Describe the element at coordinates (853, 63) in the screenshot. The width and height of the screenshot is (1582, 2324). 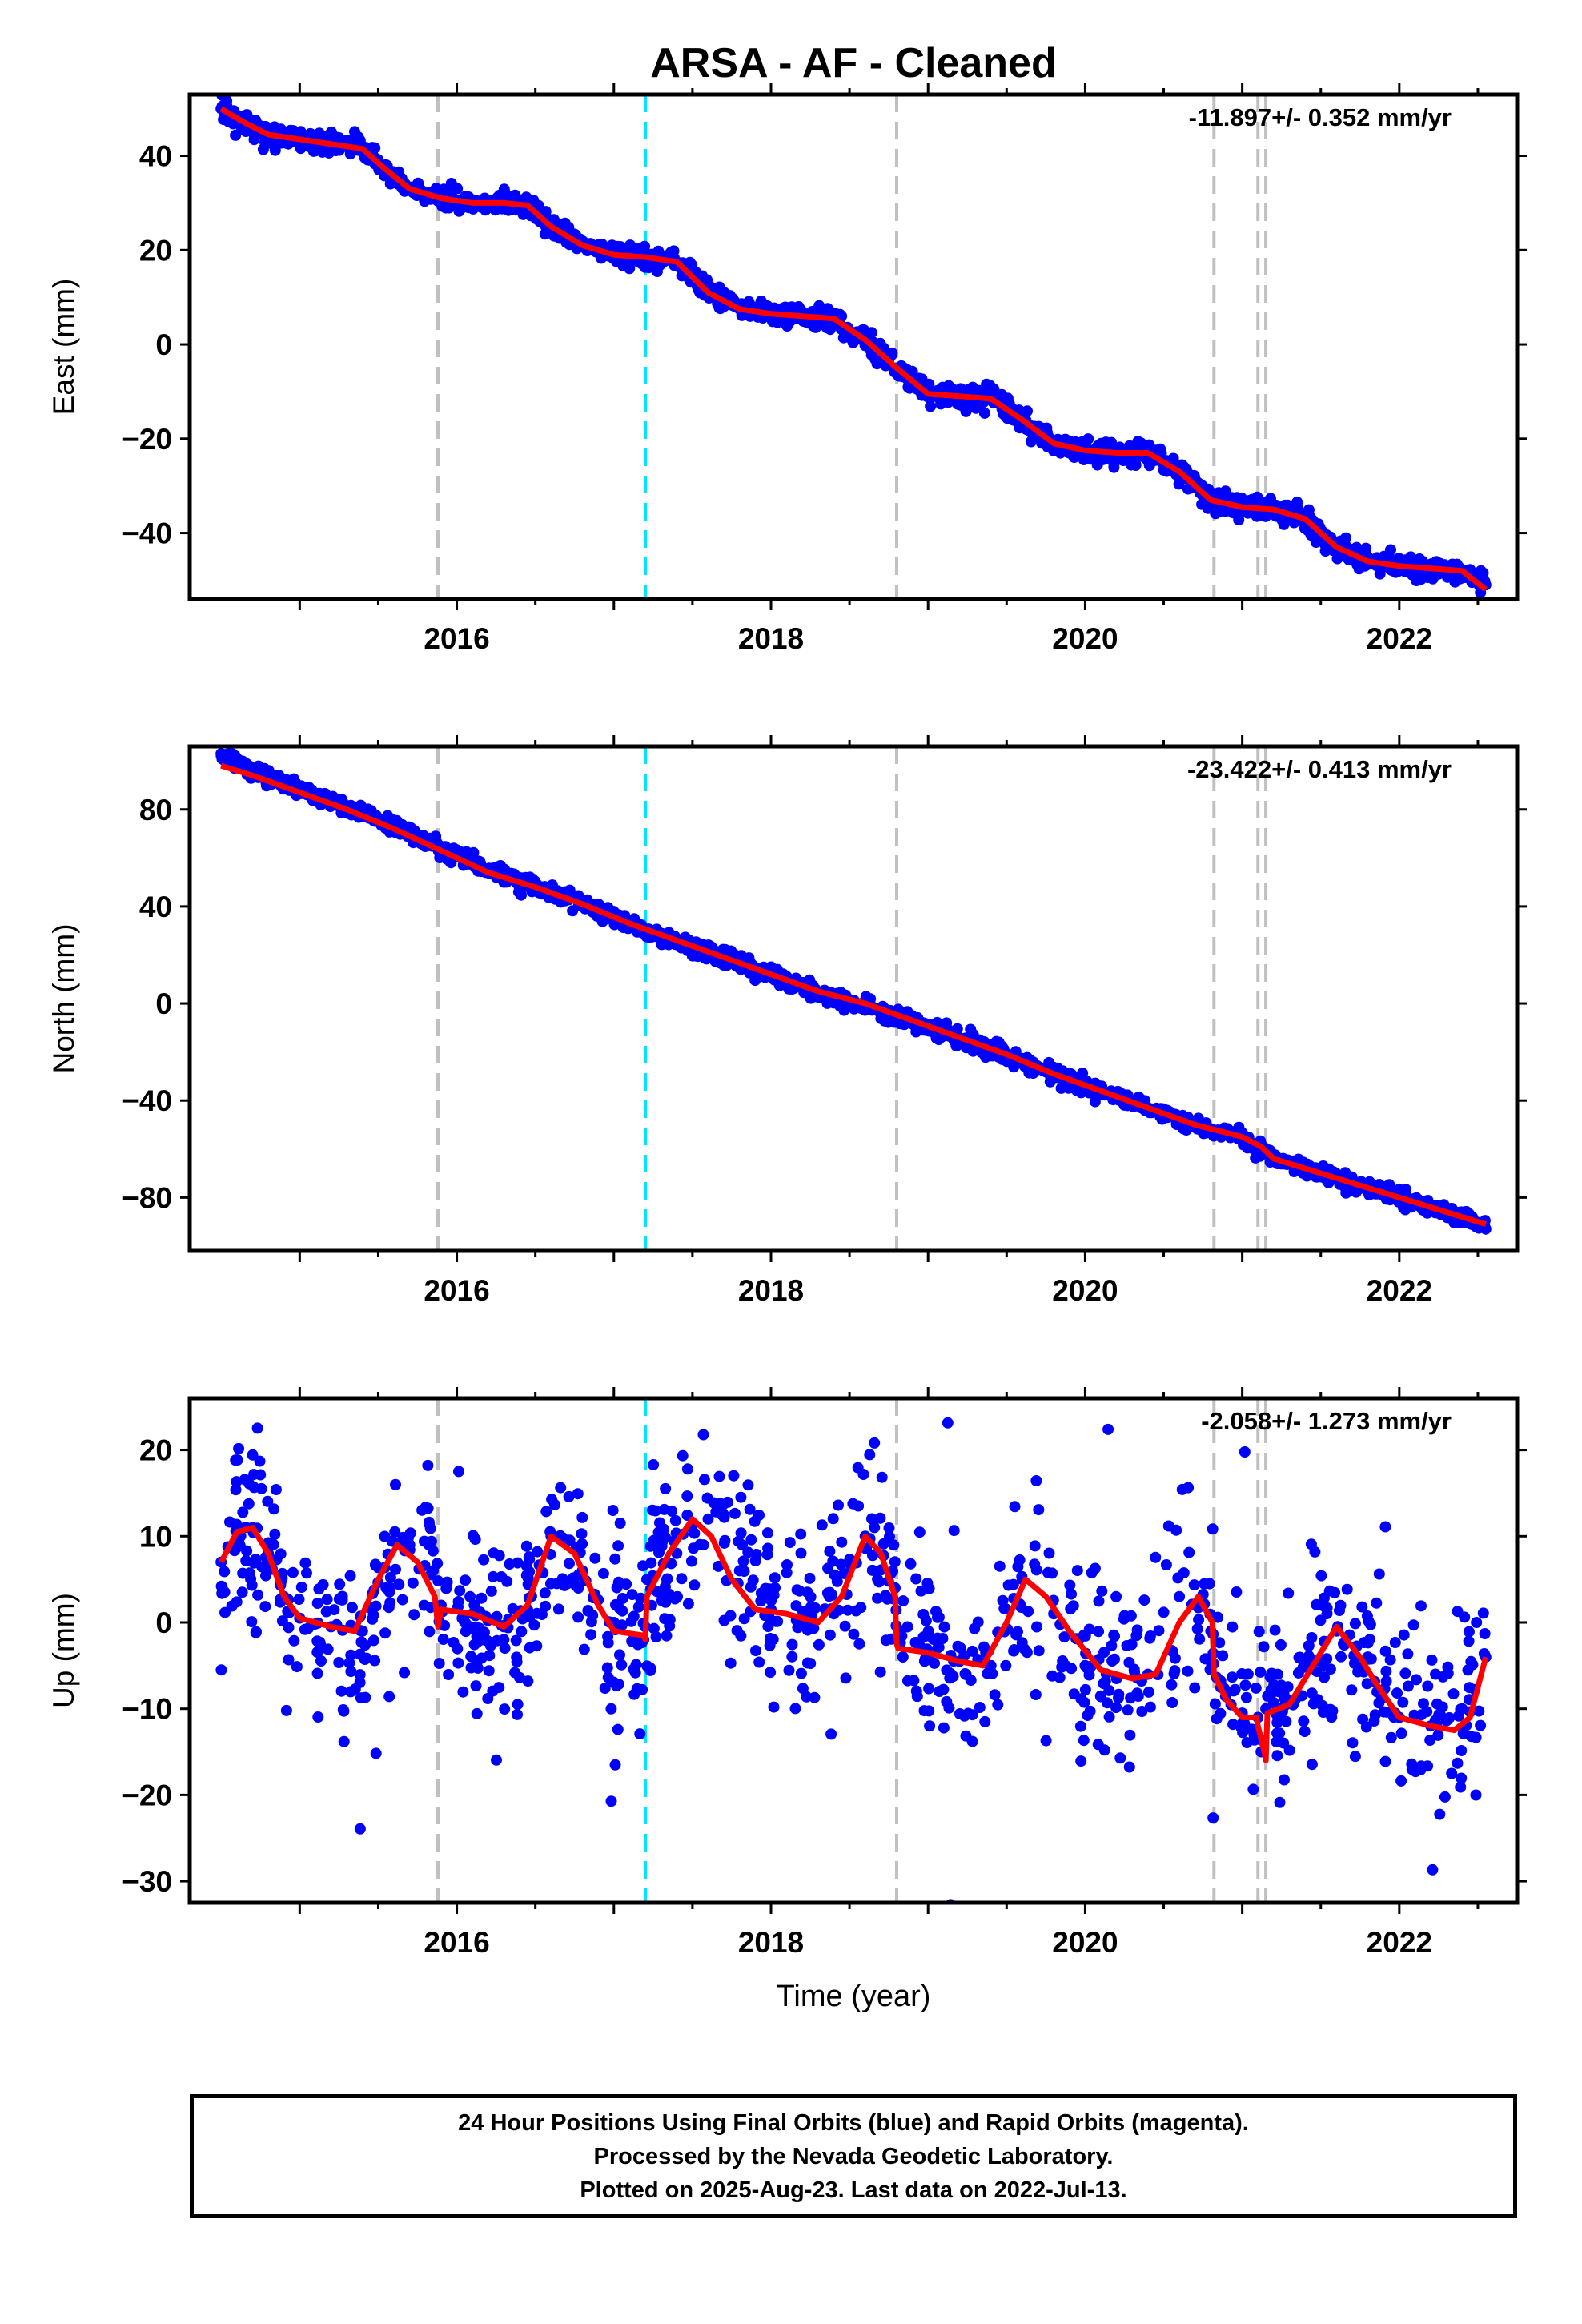
I see `figure-title: ARSA - AF - Cleaned` at that location.